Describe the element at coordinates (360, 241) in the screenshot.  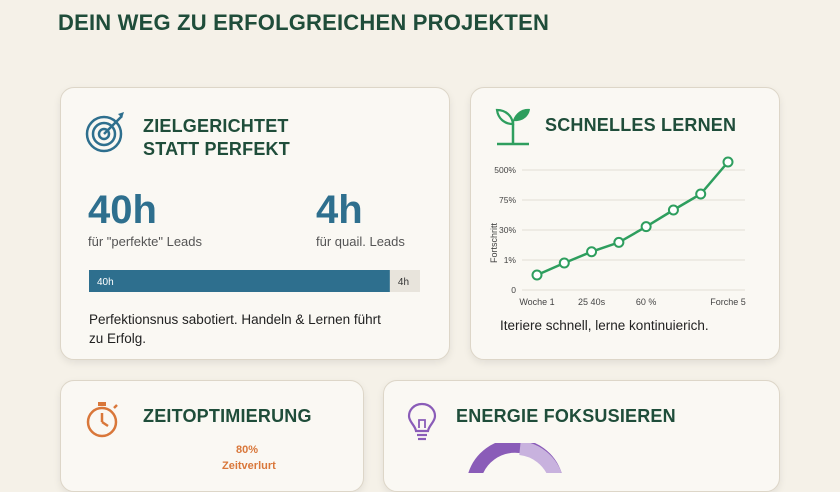
I see `stat-label: für quail. Leads` at that location.